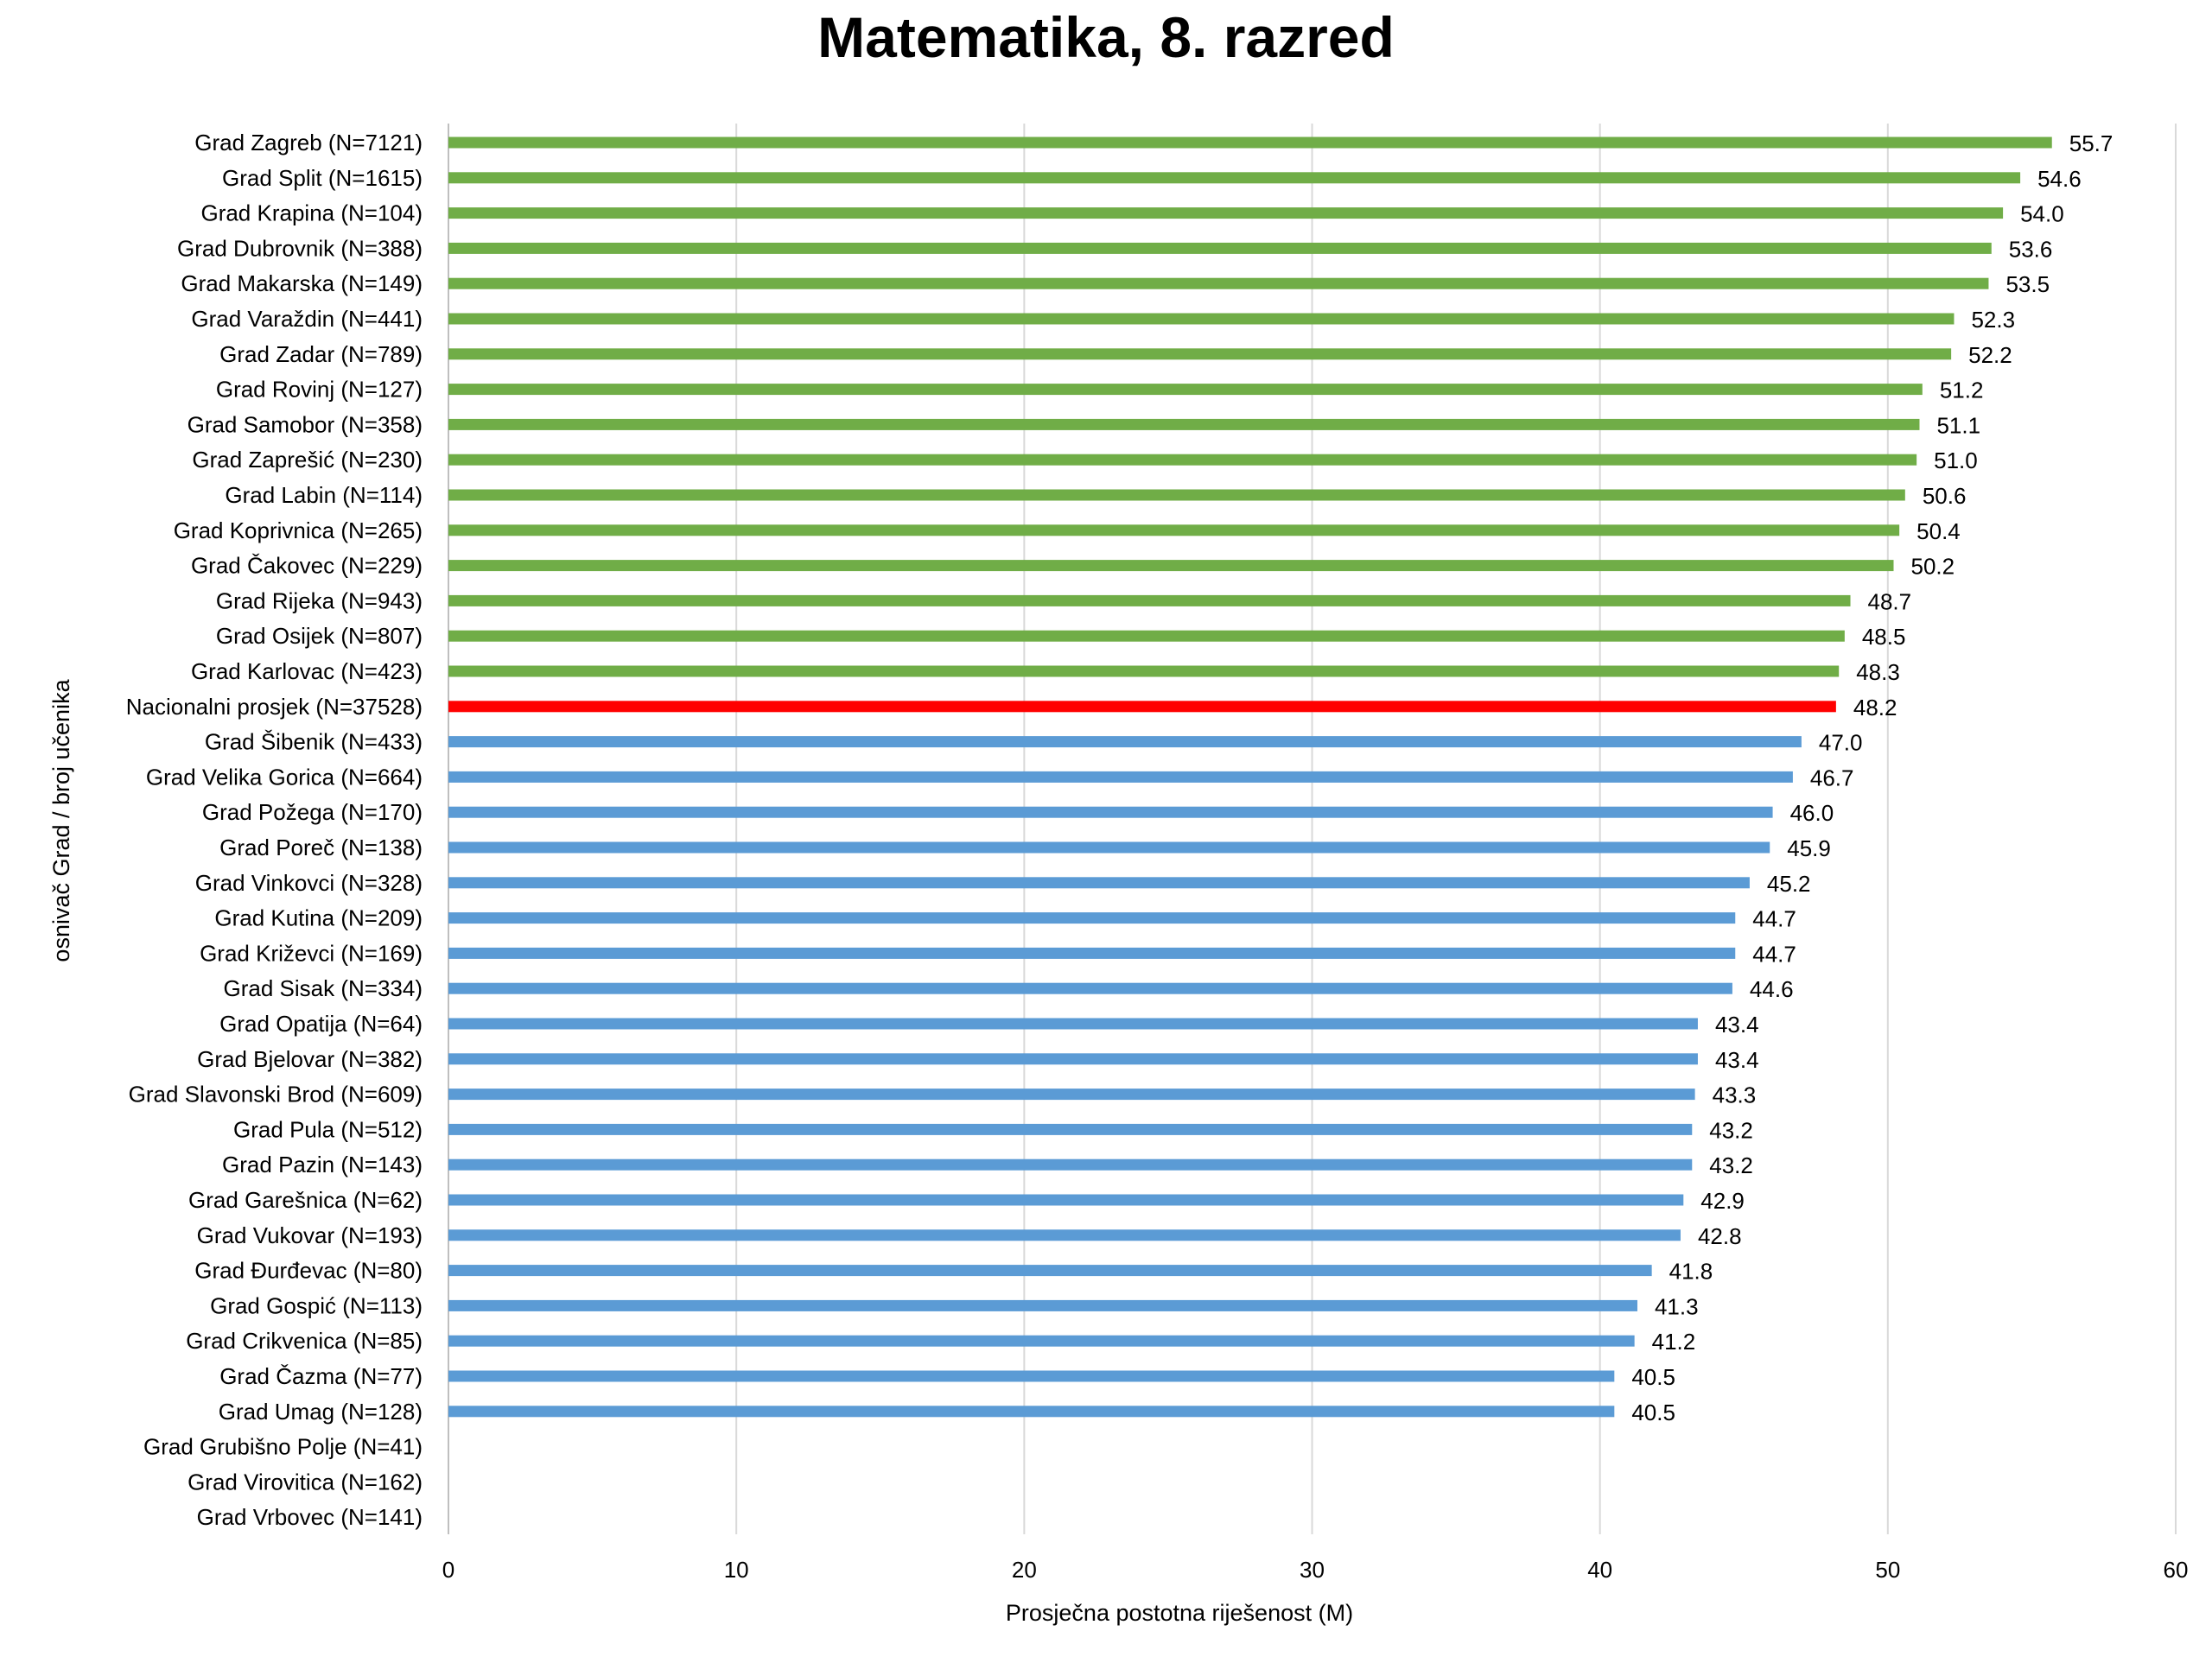 The image size is (2212, 1663). What do you see at coordinates (1106, 37) in the screenshot?
I see `chart-title: Matematika, 8. razred` at bounding box center [1106, 37].